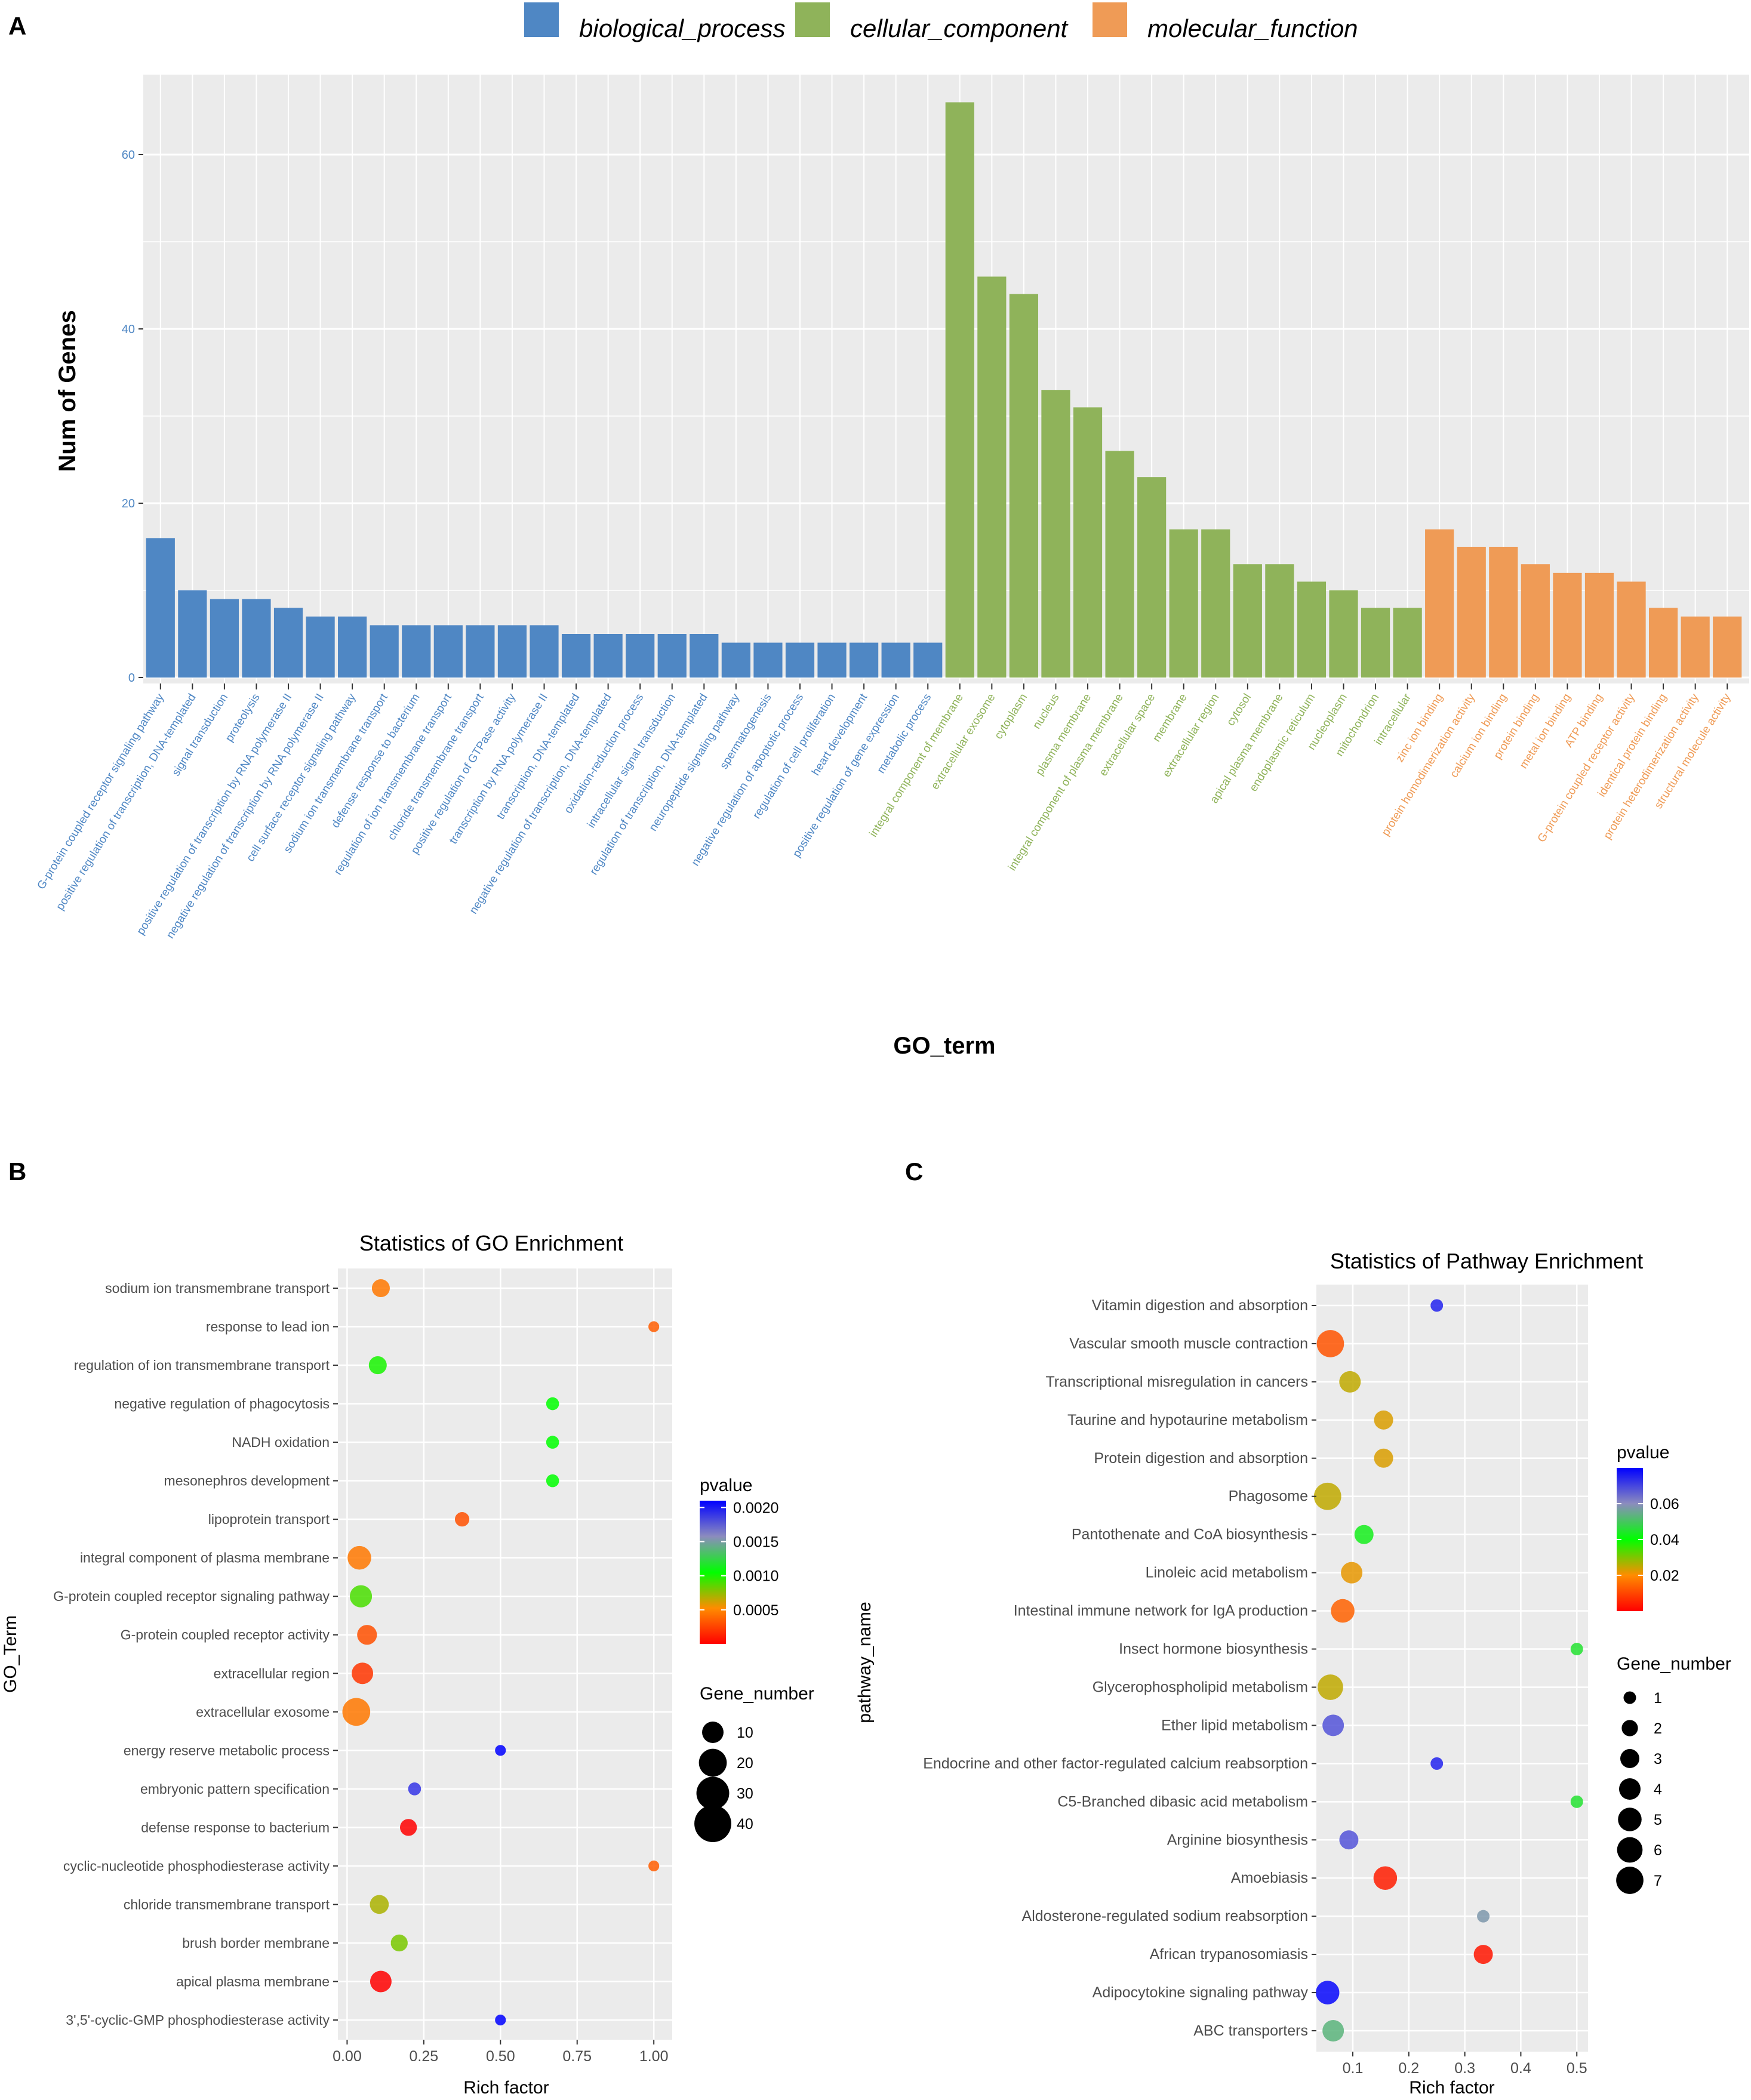 This screenshot has width=1751, height=2100. Describe the element at coordinates (1269, 1878) in the screenshot. I see `pathway-y-tick-label: Amoebiasis` at that location.